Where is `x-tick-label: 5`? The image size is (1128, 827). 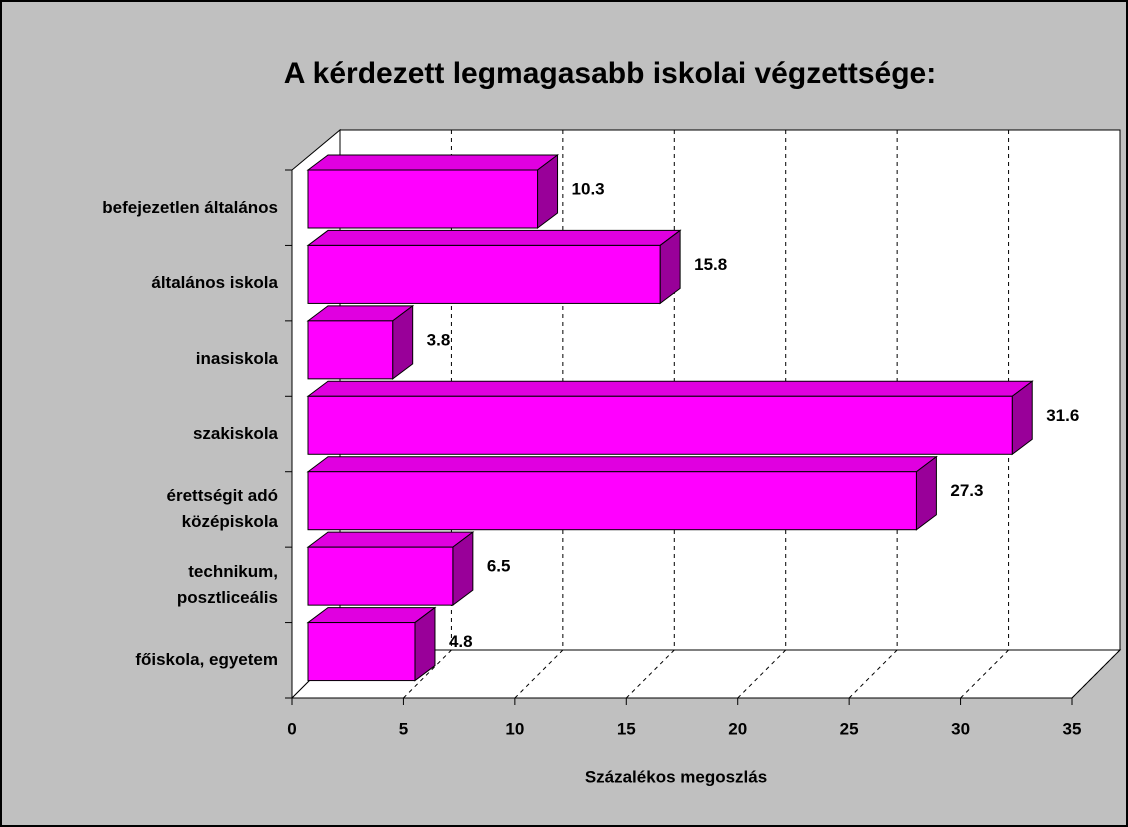 x-tick-label: 5 is located at coordinates (403, 728).